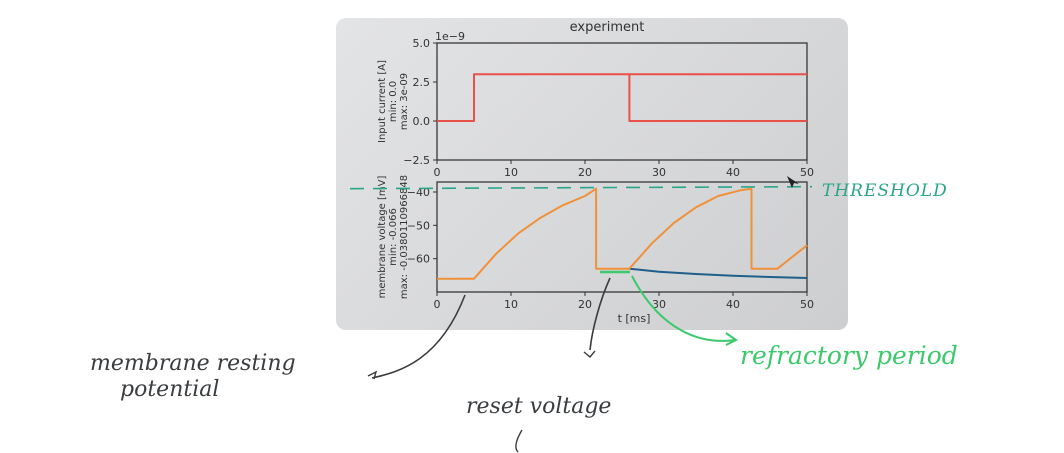  What do you see at coordinates (849, 355) in the screenshot?
I see `refractory-annotation: refractory period` at bounding box center [849, 355].